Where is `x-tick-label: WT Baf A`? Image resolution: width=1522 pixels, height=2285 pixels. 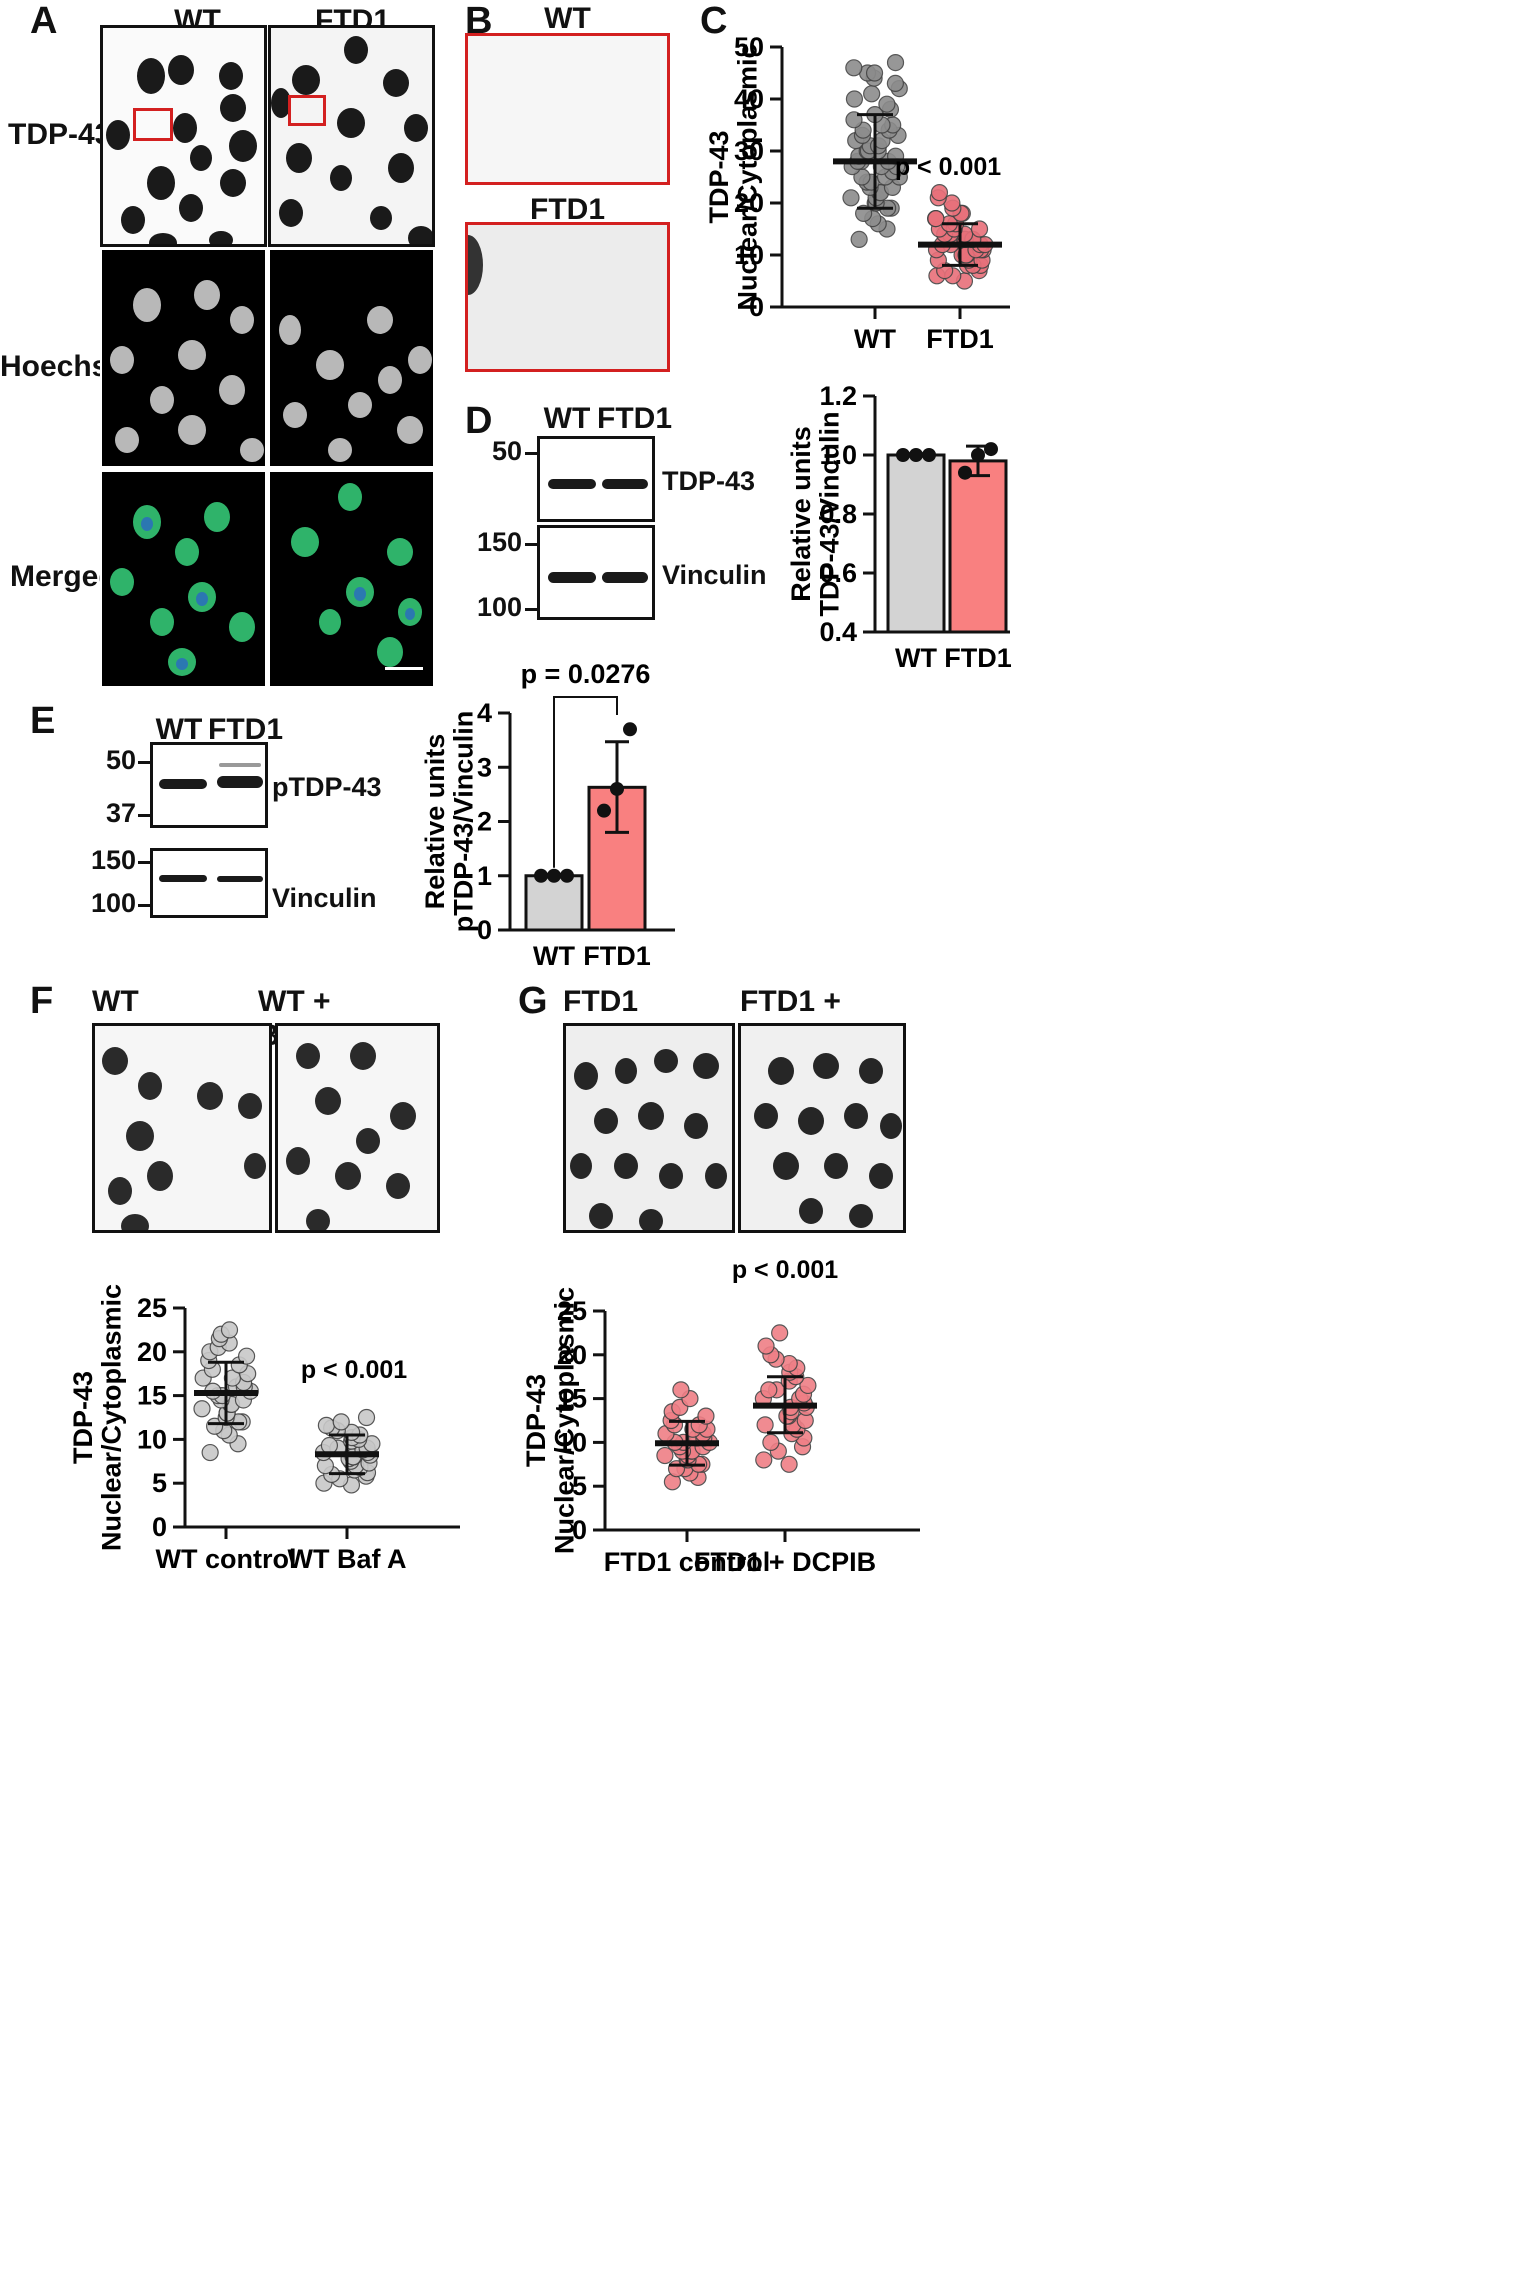 x-tick-label: WT Baf A is located at coordinates (347, 1559).